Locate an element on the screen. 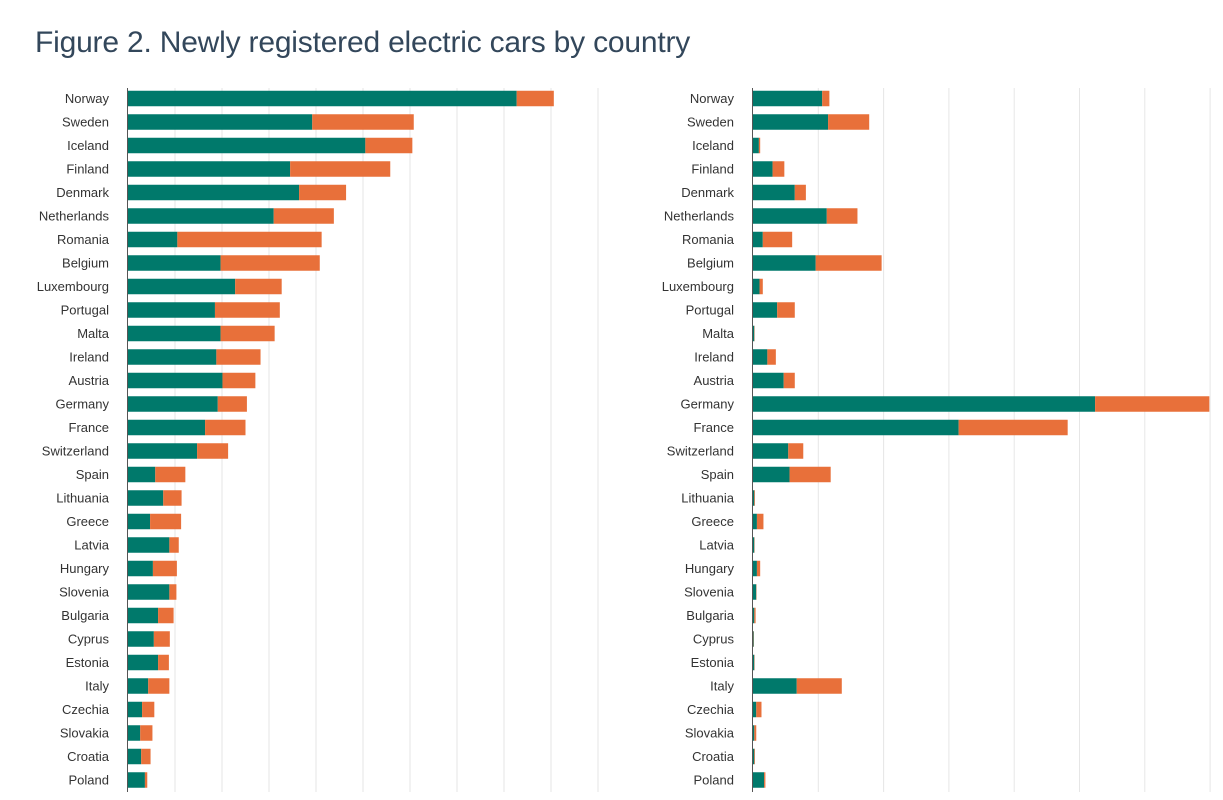 This screenshot has width=1223, height=800. bar-bev-sweden is located at coordinates (791, 122).